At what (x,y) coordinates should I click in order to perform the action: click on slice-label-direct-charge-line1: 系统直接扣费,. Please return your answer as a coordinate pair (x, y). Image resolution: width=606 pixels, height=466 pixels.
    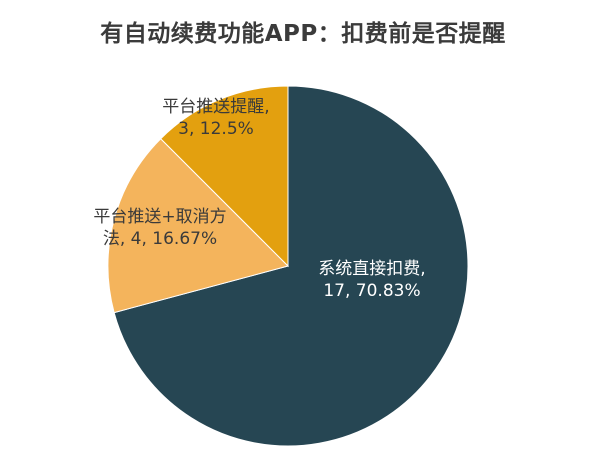
    Looking at the image, I should click on (372, 269).